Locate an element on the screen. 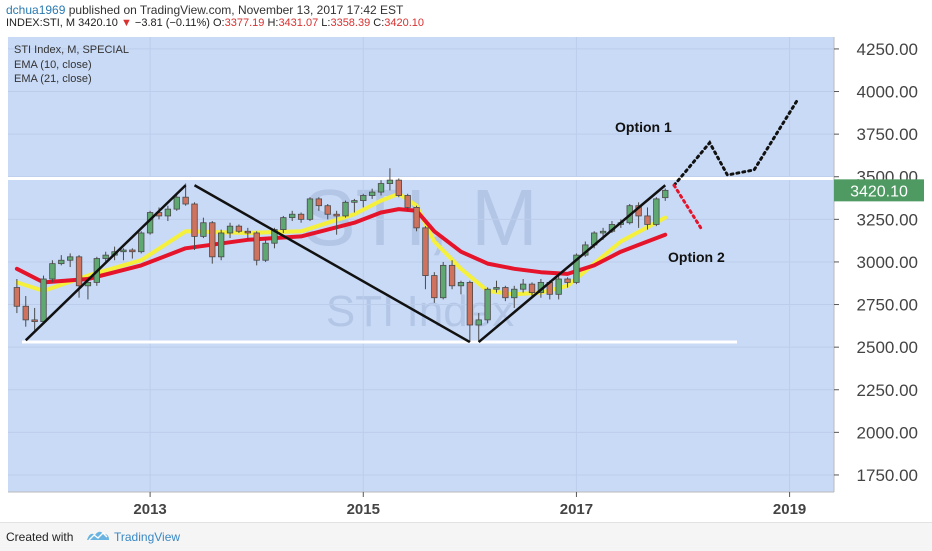 The width and height of the screenshot is (932, 551). last-price-label-bg is located at coordinates (879, 190).